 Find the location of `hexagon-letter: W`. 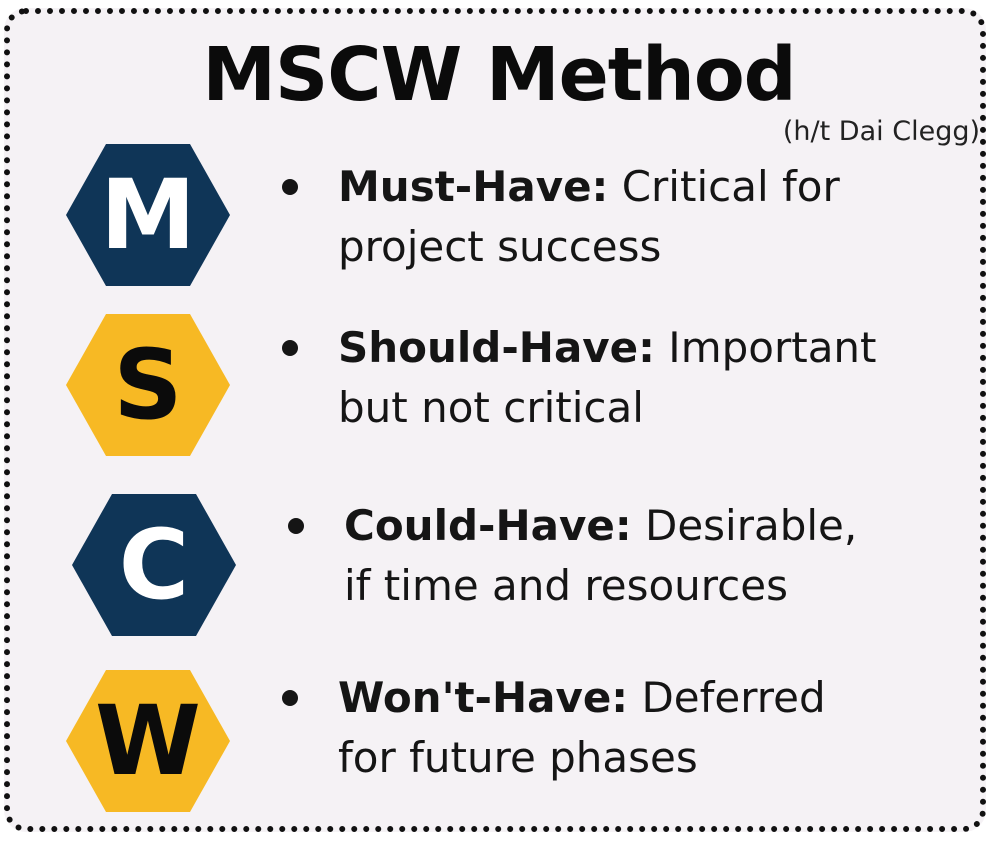

hexagon-letter: W is located at coordinates (148, 741).